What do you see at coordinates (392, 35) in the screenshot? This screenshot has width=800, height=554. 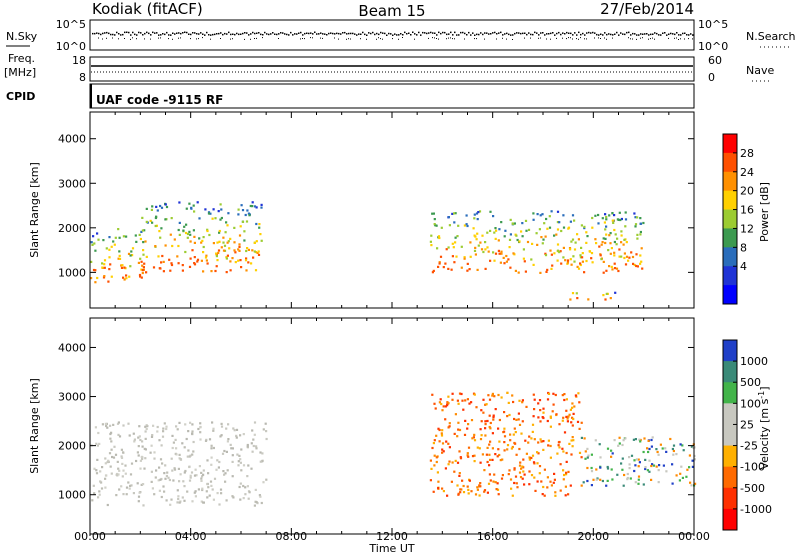 I see `nsky-panel-frame` at bounding box center [392, 35].